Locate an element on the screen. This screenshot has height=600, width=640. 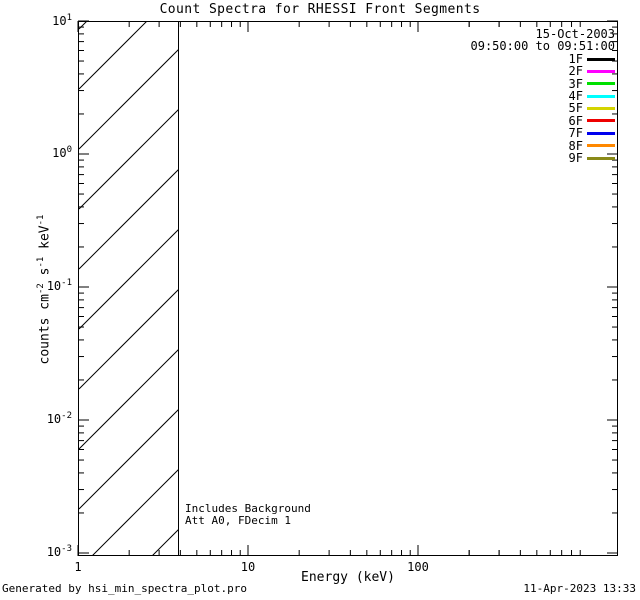
x-axis-title: Energy (keV) is located at coordinates (348, 577).